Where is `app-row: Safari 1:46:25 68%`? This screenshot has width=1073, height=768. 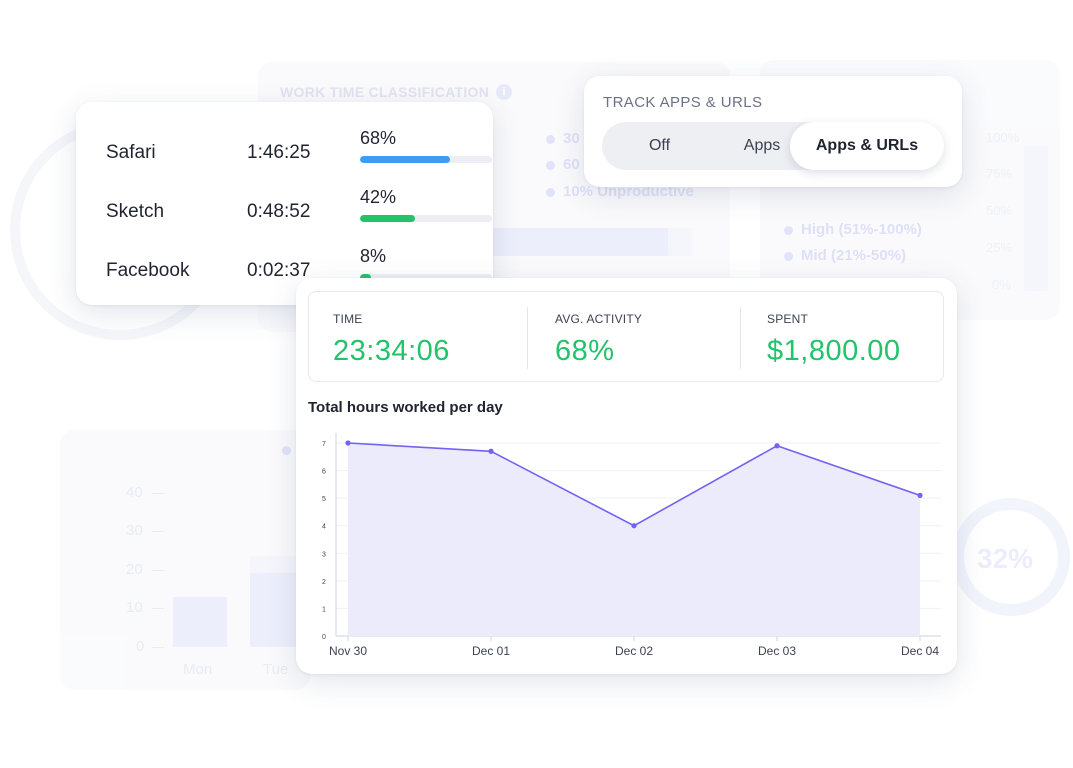
app-row: Safari 1:46:25 68% is located at coordinates (299, 151).